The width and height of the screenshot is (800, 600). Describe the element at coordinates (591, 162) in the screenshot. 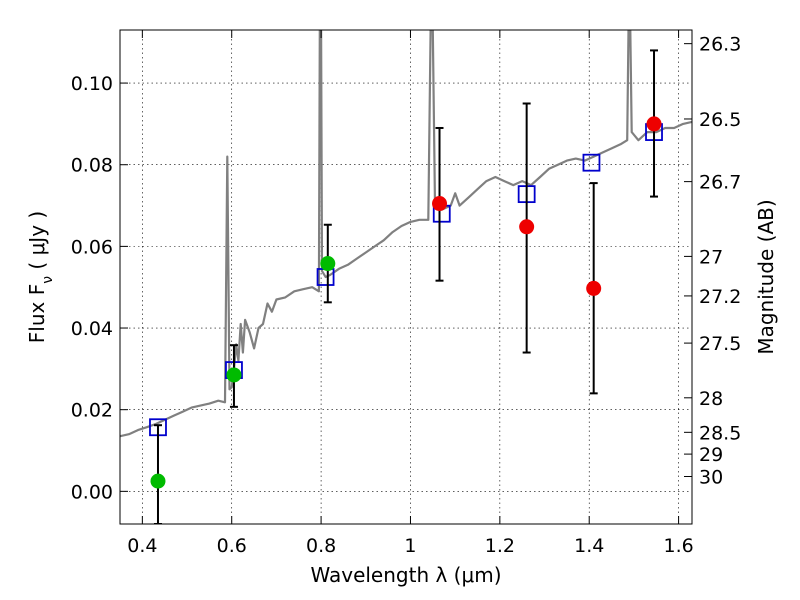

I see `model-photometry-marker` at that location.